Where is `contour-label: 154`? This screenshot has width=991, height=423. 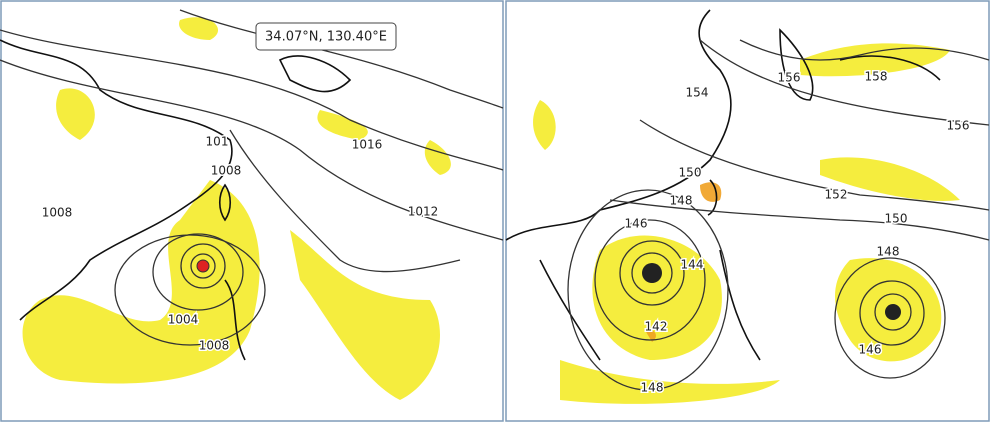
contour-label: 154 is located at coordinates (697, 93).